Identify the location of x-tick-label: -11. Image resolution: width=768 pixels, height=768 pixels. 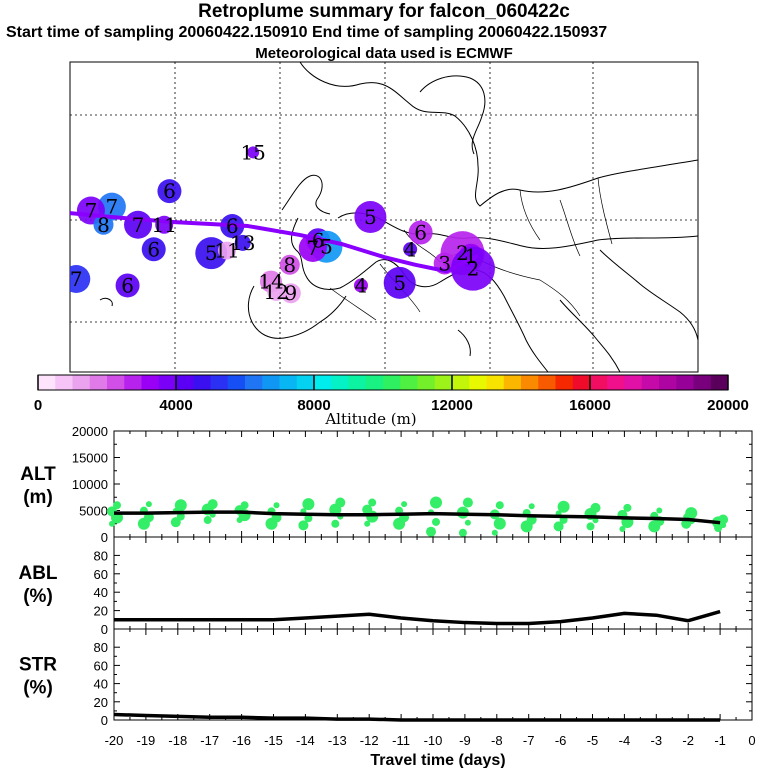
(401, 740).